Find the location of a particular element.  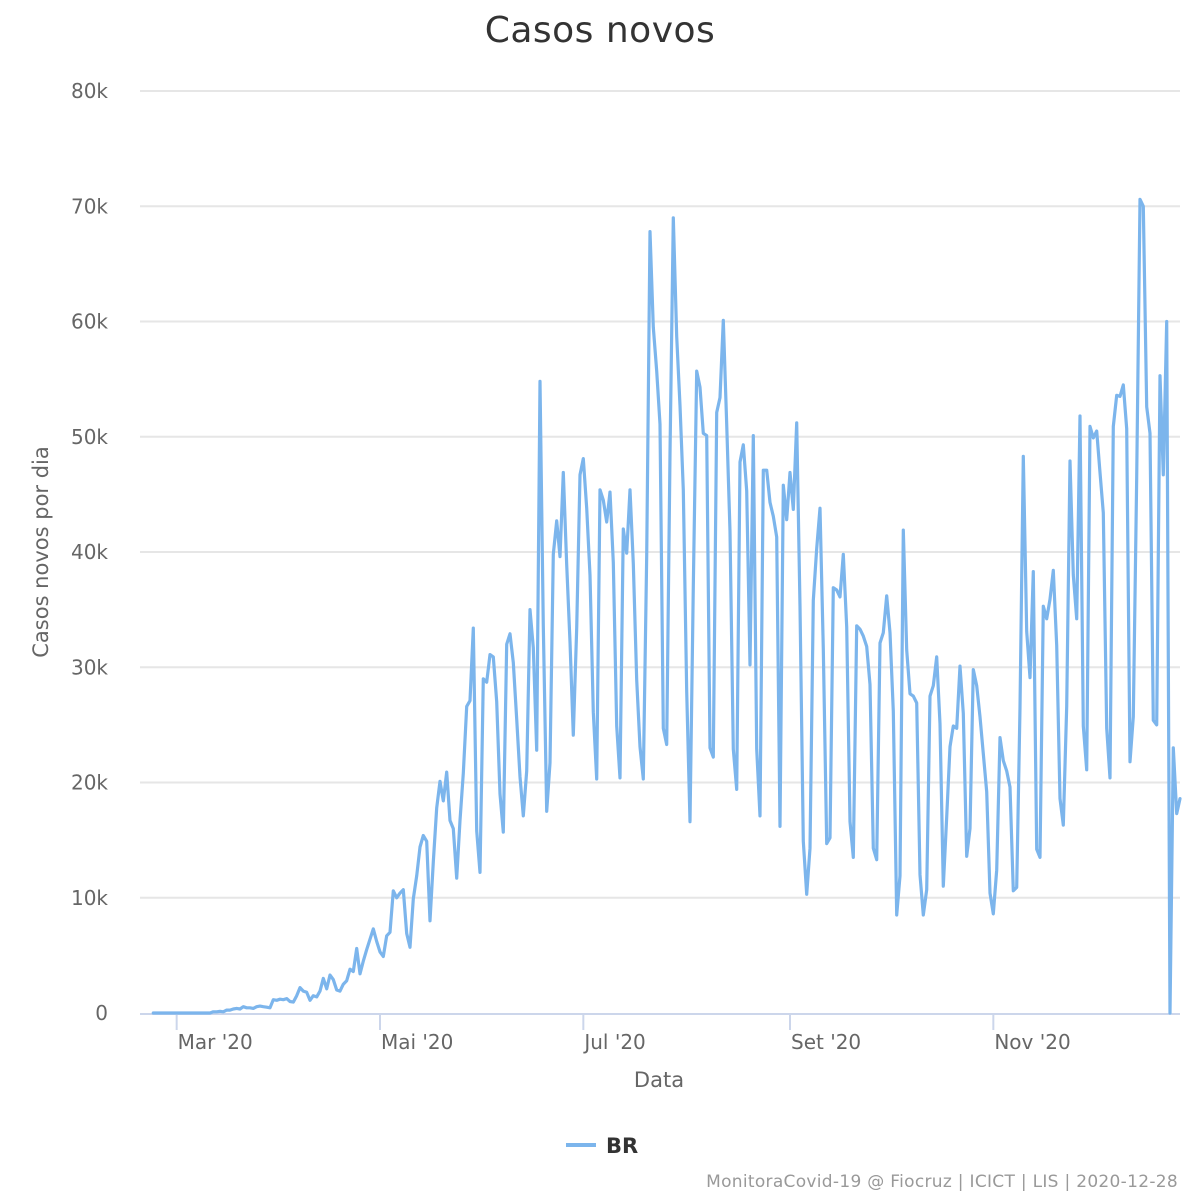

x-tick-label: Mai '20 is located at coordinates (417, 1042).